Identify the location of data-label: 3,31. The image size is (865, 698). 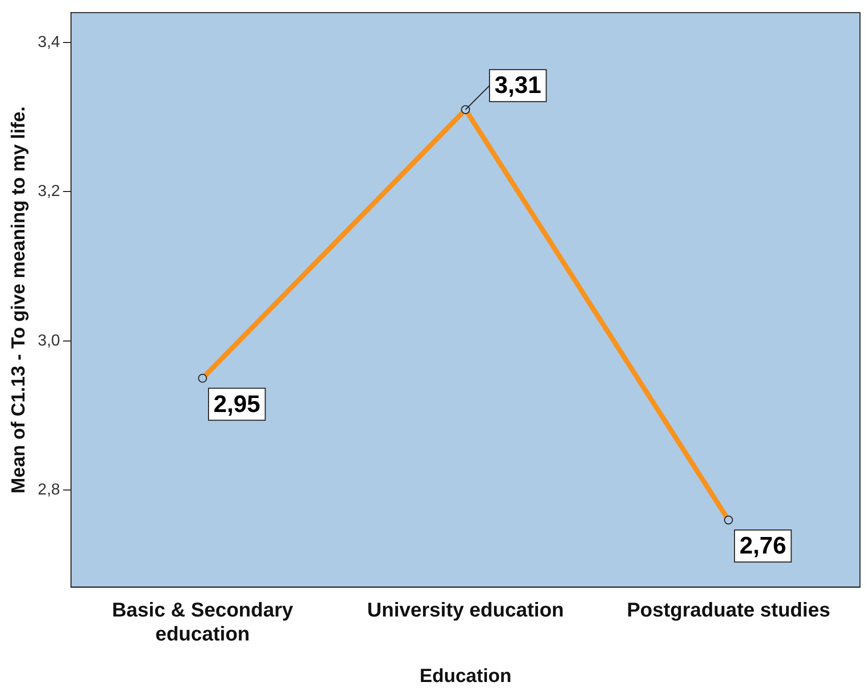
(518, 86).